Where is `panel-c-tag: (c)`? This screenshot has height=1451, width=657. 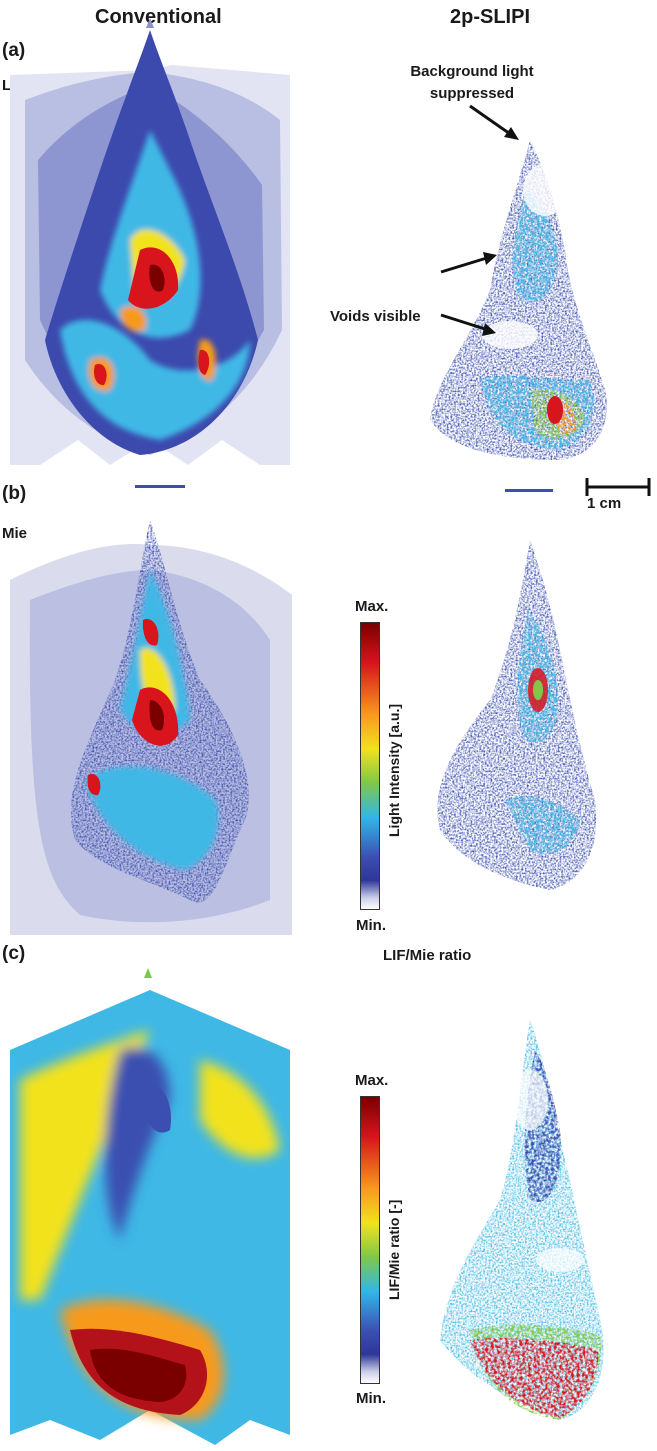 panel-c-tag: (c) is located at coordinates (14, 953).